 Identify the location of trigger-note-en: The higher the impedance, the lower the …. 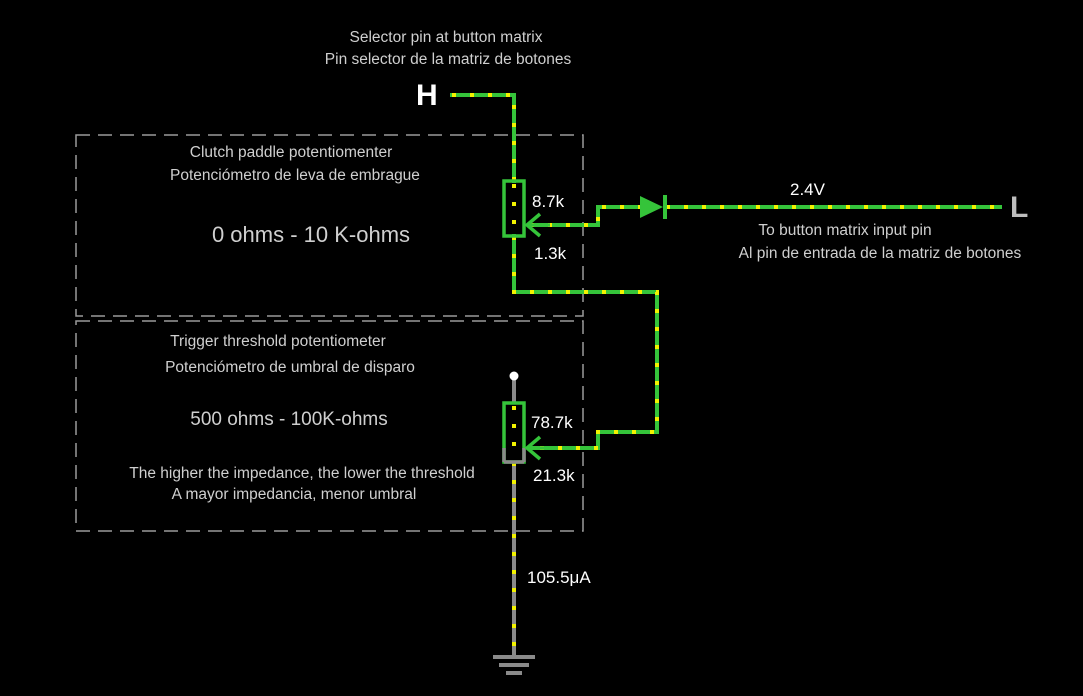
(302, 473).